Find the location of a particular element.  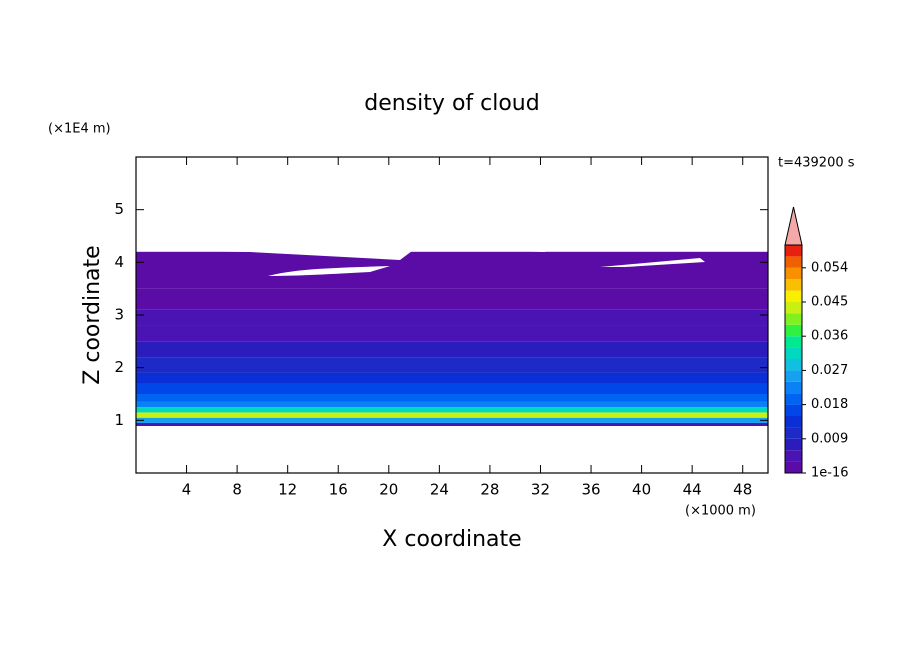

y-tick-label: 1 is located at coordinates (119, 420).